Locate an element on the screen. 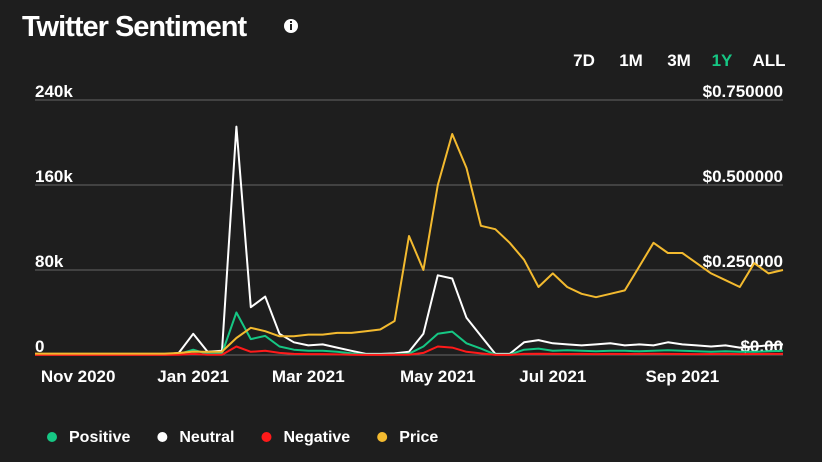  x-tick-label: Sep 2021 is located at coordinates (682, 376).